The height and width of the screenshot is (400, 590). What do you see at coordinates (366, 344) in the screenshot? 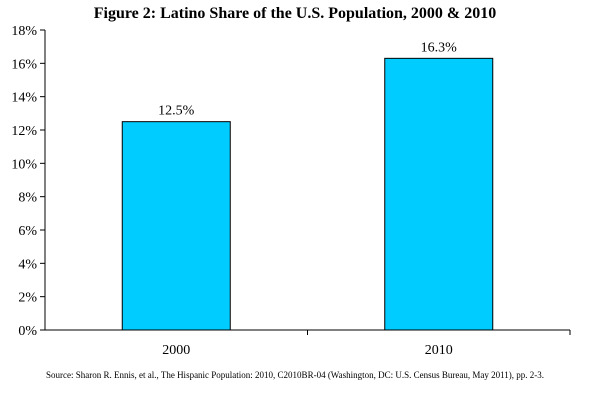
I see `x-axis-tick-labels: 2000 2010` at bounding box center [366, 344].